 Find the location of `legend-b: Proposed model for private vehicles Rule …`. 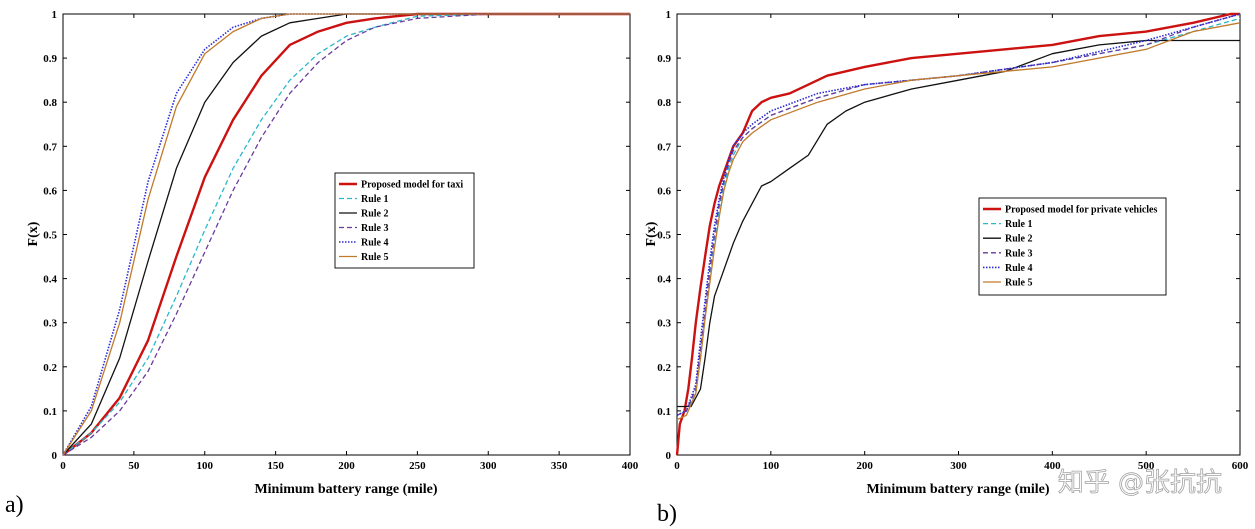

legend-b: Proposed model for private vehicles Rule … is located at coordinates (1072, 246).